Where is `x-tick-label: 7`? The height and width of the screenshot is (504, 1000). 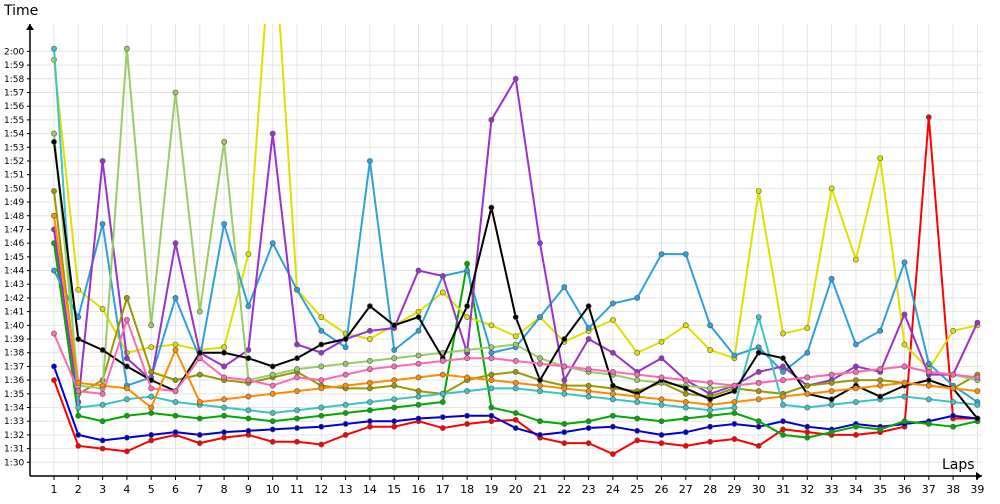
x-tick-label: 7 is located at coordinates (199, 489).